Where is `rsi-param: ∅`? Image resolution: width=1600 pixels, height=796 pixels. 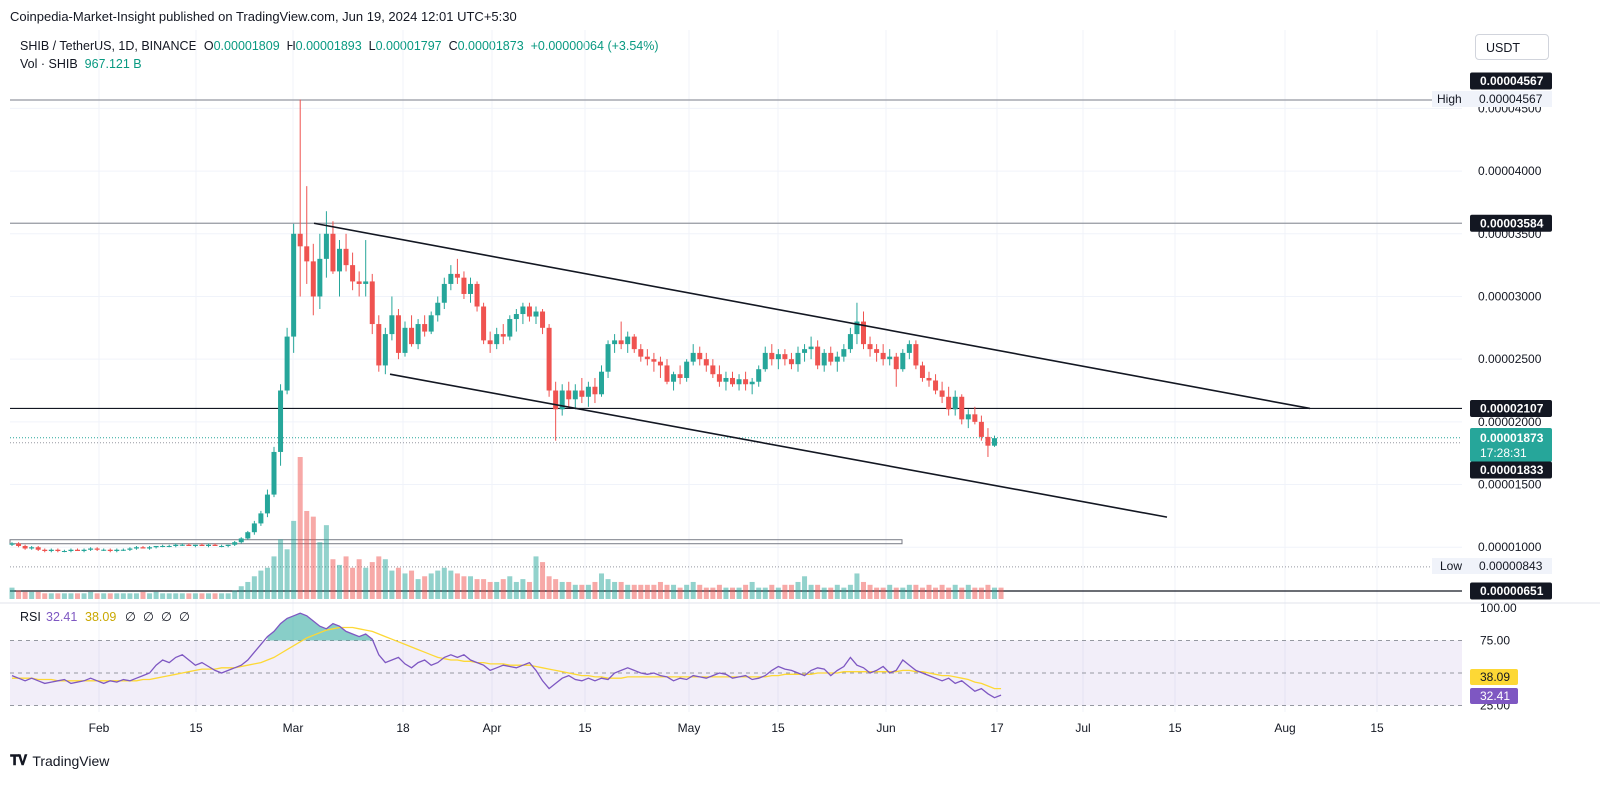 rsi-param: ∅ is located at coordinates (184, 617).